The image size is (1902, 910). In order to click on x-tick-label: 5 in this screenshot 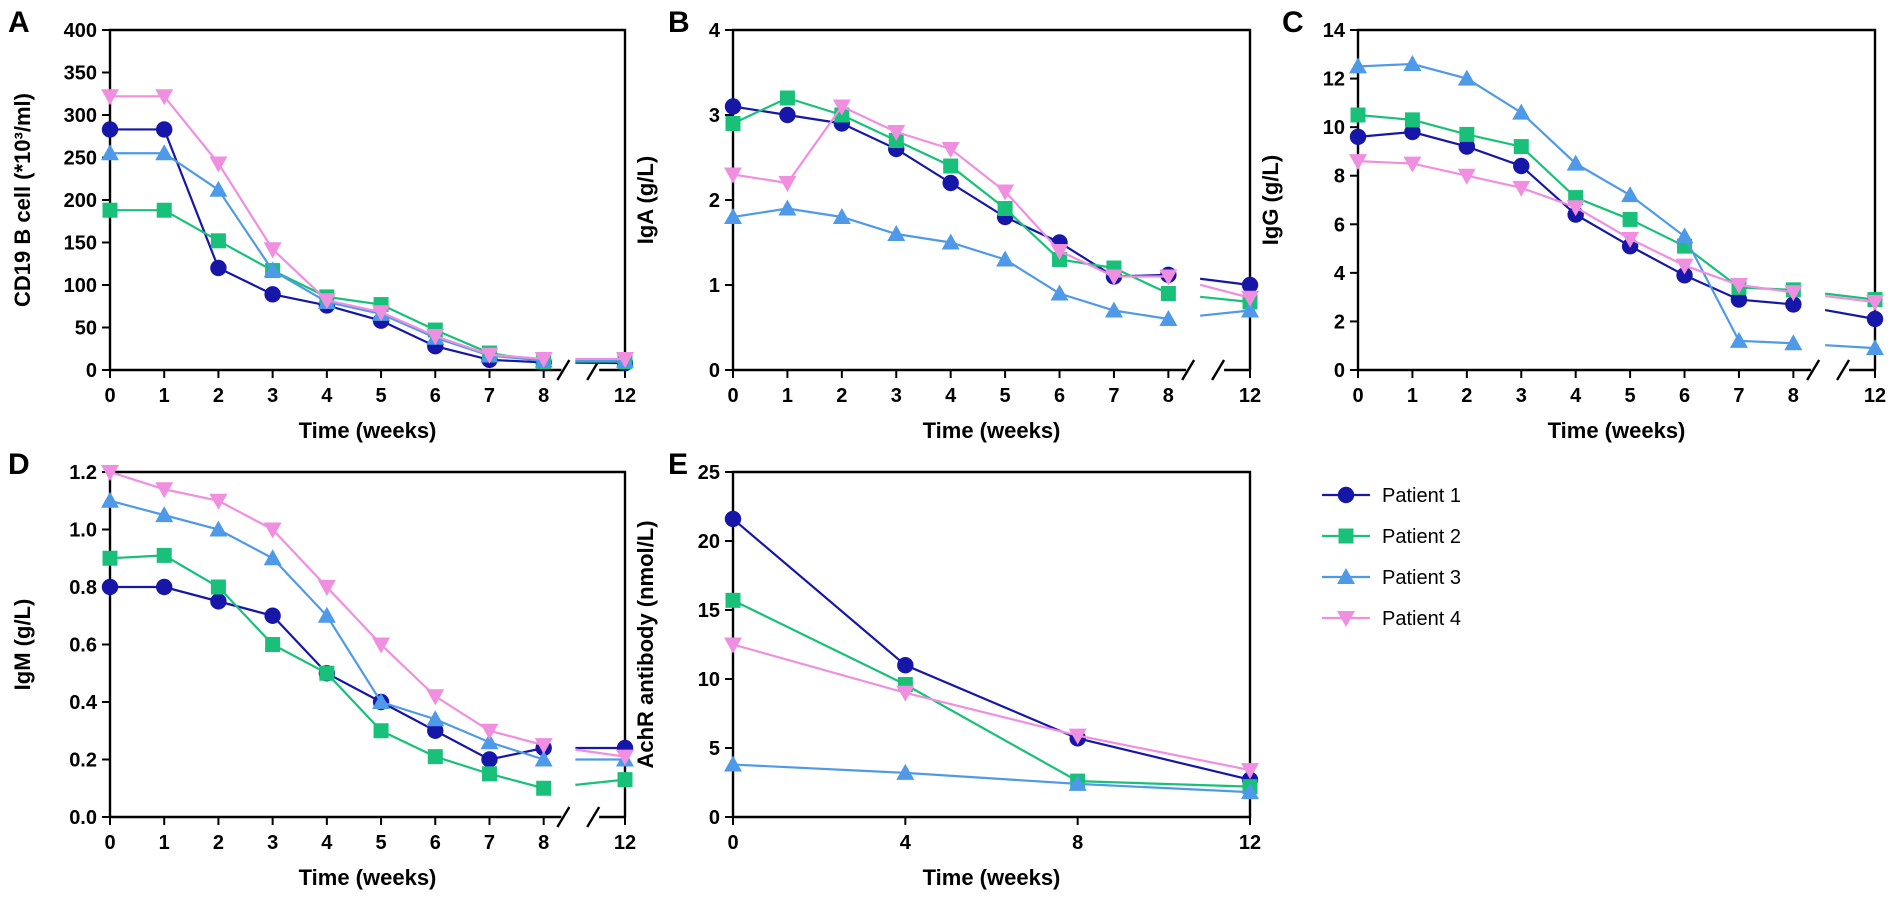, I will do `click(380, 396)`.